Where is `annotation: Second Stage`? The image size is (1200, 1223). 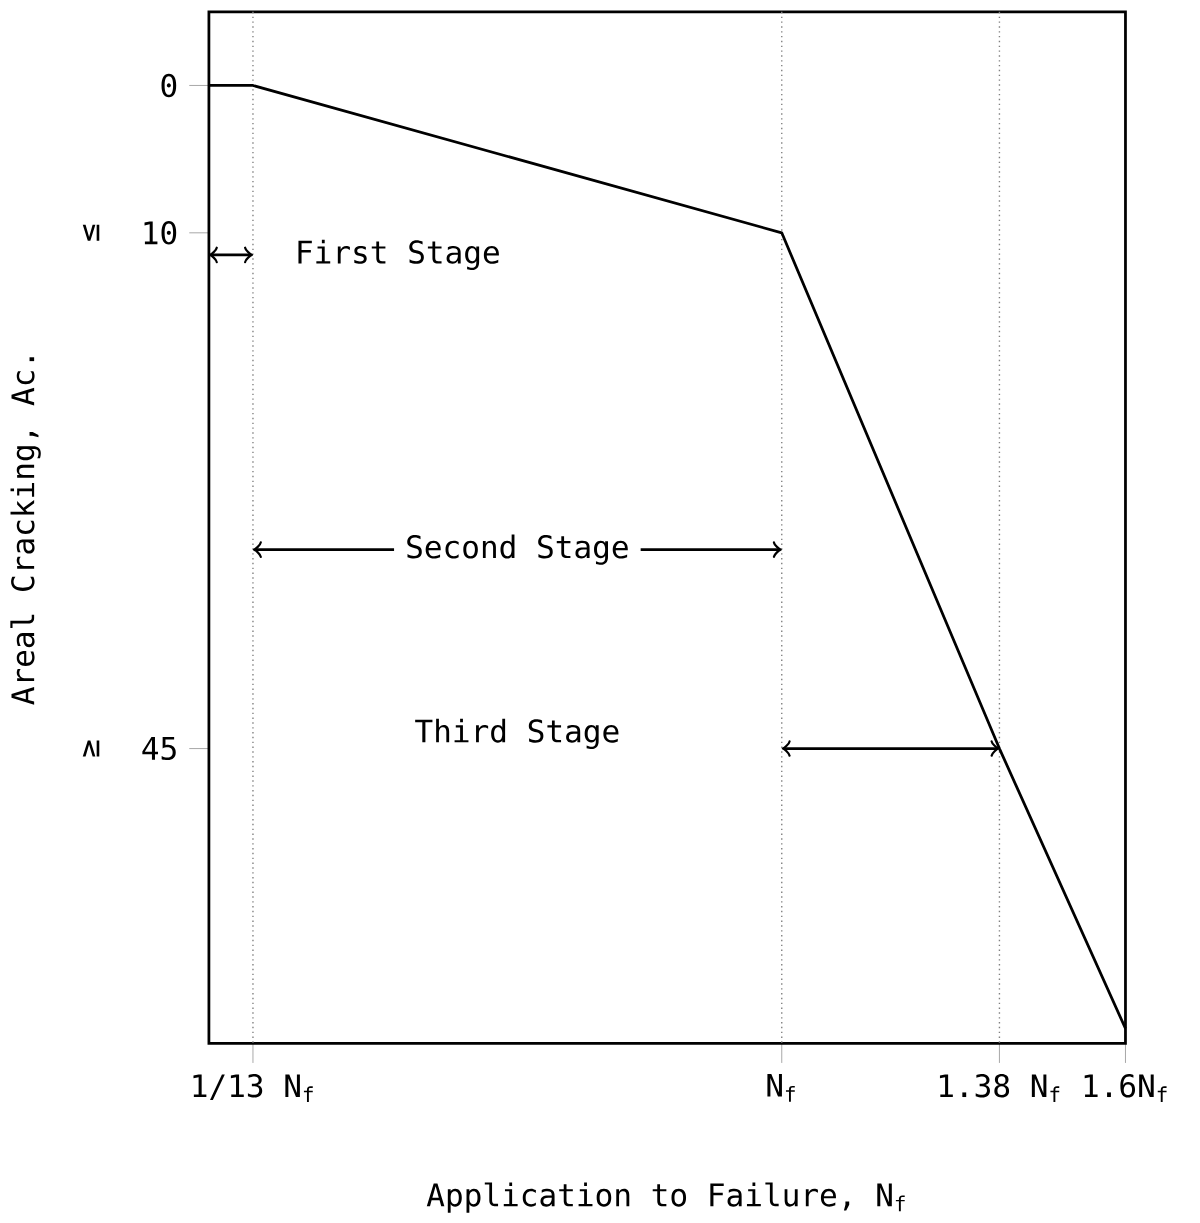 annotation: Second Stage is located at coordinates (517, 549).